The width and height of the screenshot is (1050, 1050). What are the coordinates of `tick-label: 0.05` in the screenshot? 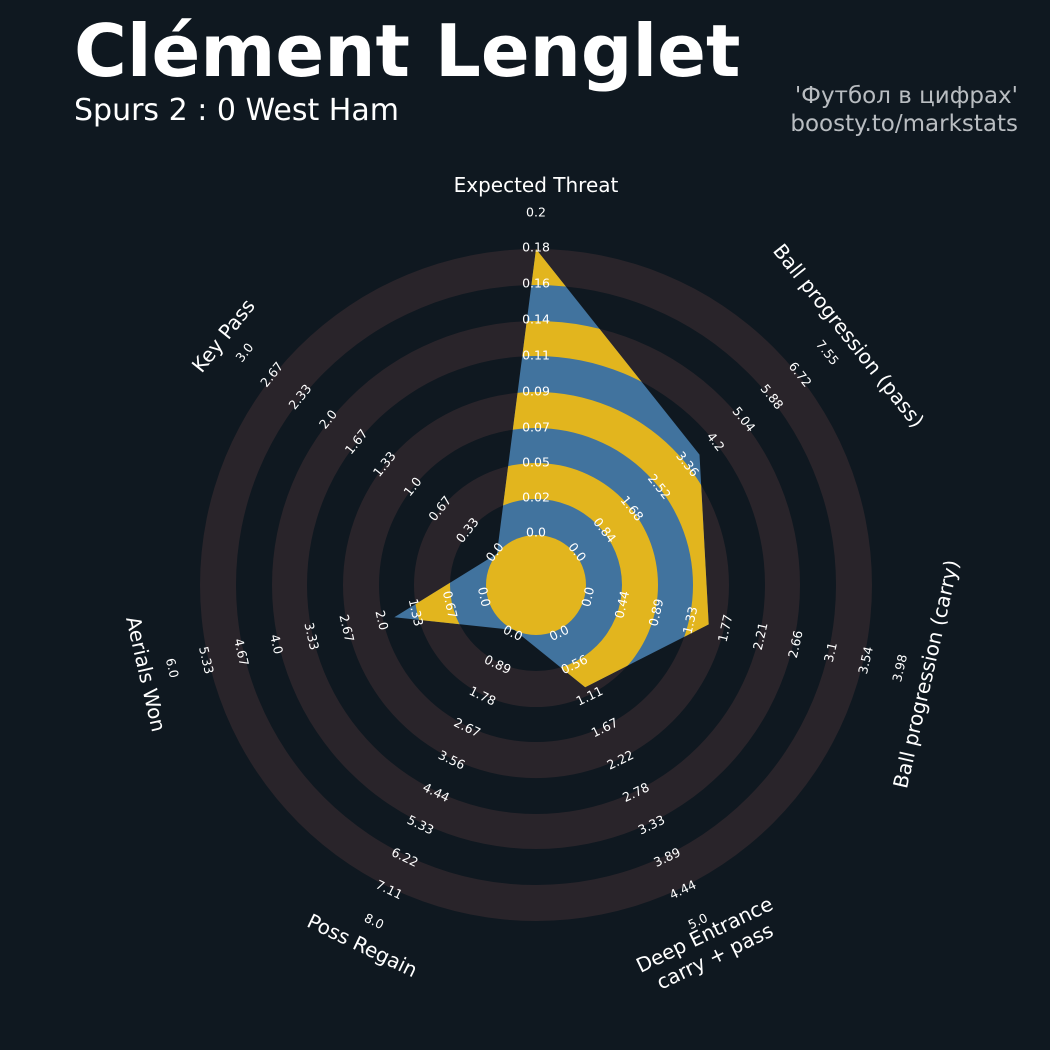 It's located at (536, 462).